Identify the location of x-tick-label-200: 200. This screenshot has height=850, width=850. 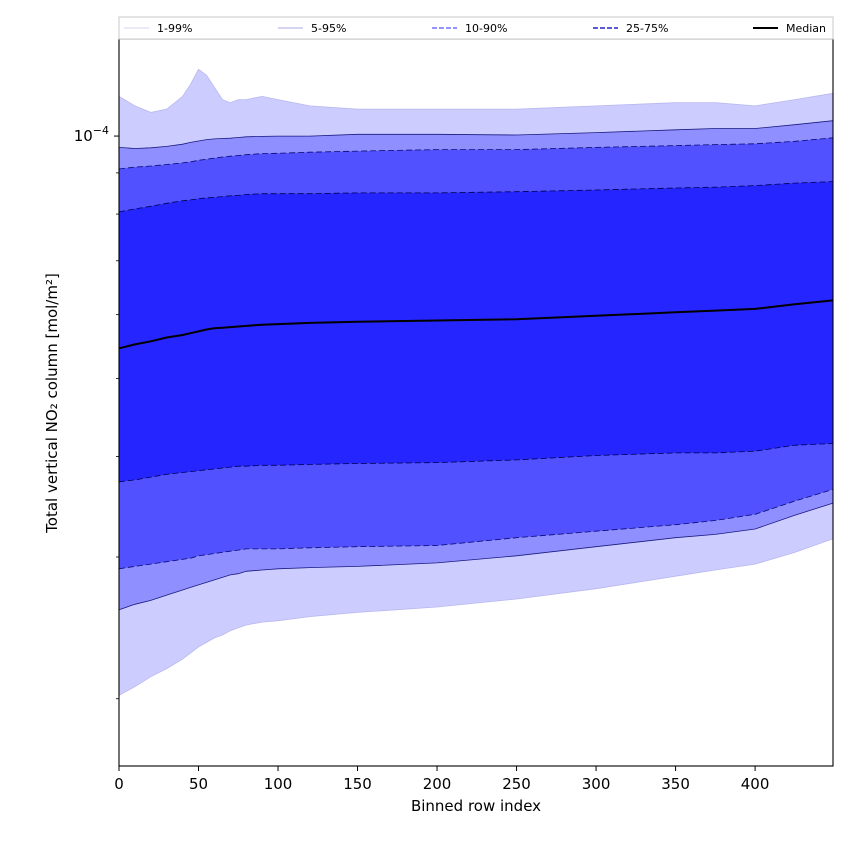
(437, 784).